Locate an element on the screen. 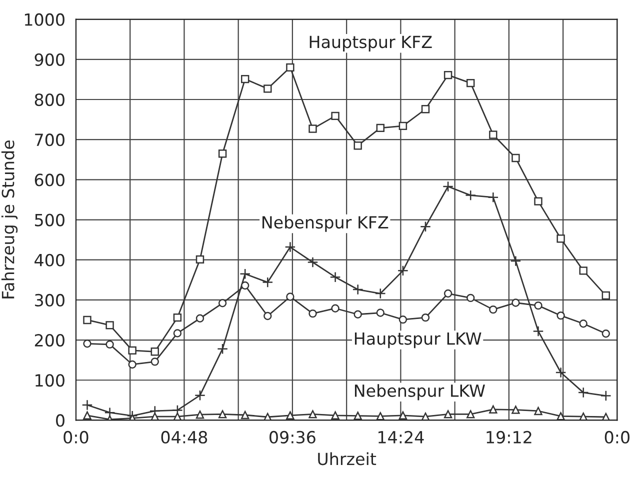  y-tick-label: 900 is located at coordinates (49, 59).